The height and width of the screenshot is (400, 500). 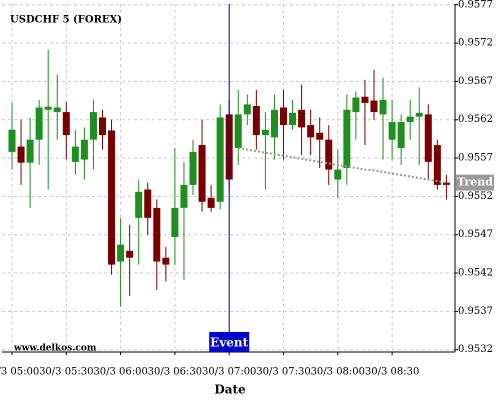 I want to click on x-tick-label: 30/3 08:30, so click(x=392, y=372).